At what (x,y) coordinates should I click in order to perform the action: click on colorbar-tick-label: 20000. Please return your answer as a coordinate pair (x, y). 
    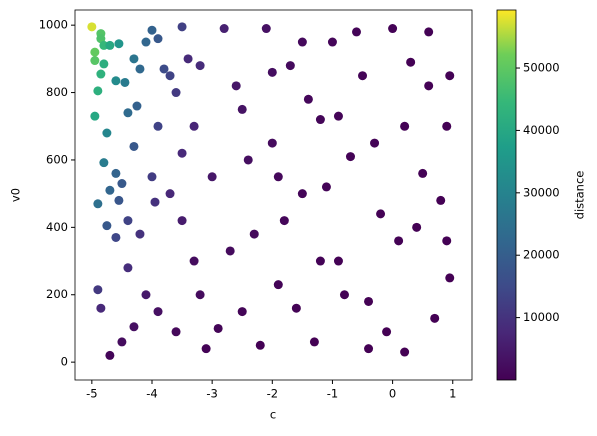
    Looking at the image, I should click on (541, 255).